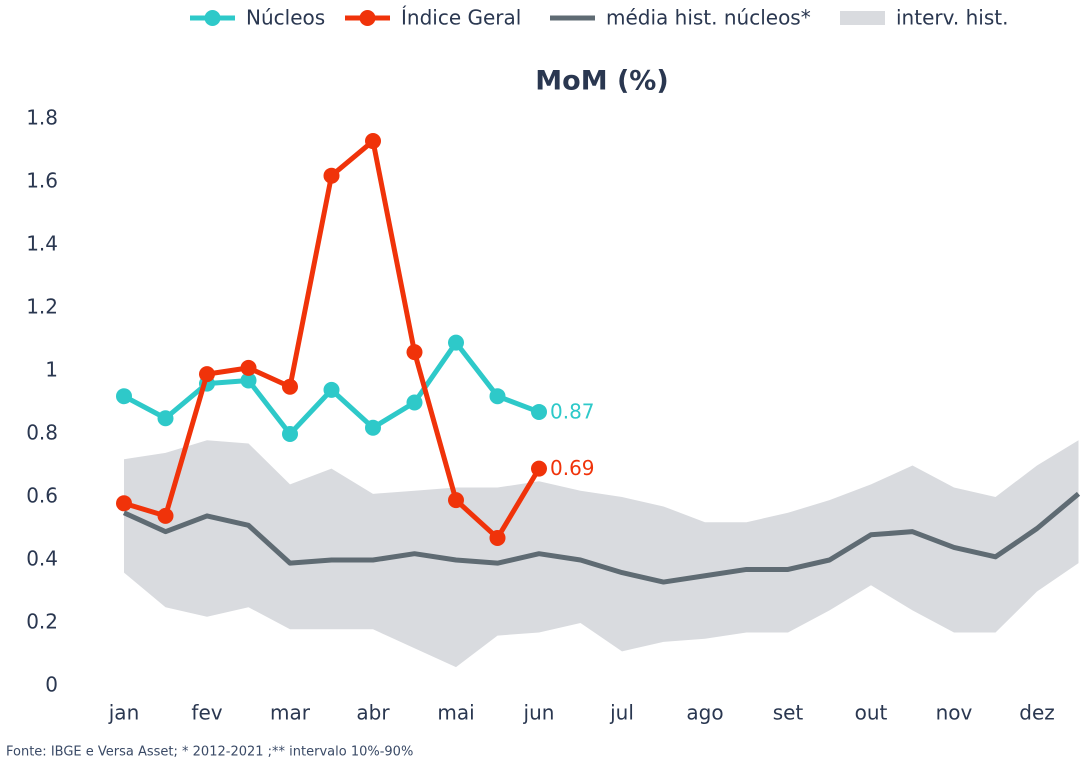 The width and height of the screenshot is (1083, 768). What do you see at coordinates (704, 713) in the screenshot?
I see `x-tick-label: ago` at bounding box center [704, 713].